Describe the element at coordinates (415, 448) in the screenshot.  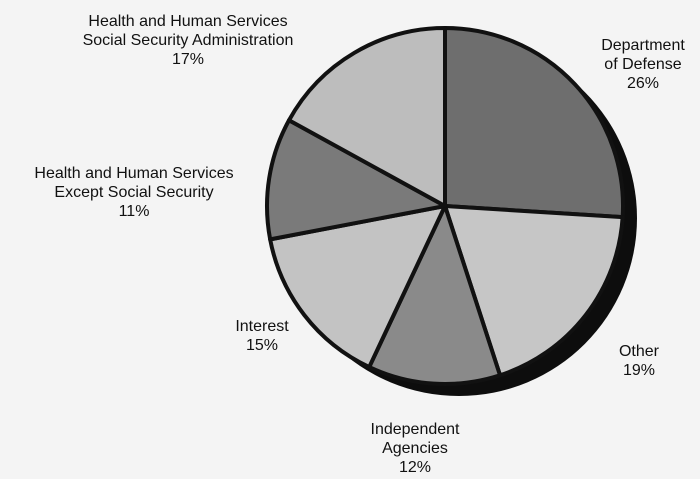
I see `label-independent-agencies: Independent Agencies 12%` at that location.